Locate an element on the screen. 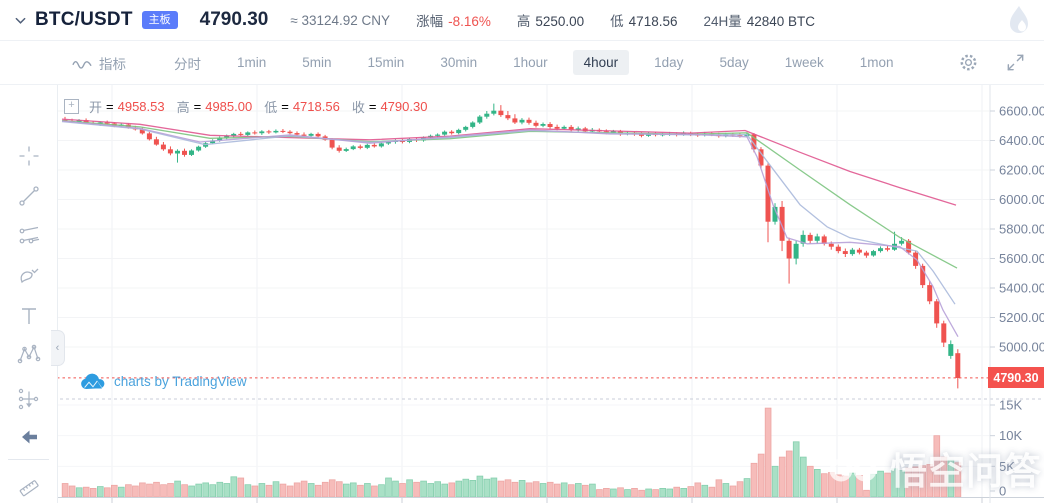 The image size is (1044, 503). svg-text: 5600.00 is located at coordinates (1021, 258).